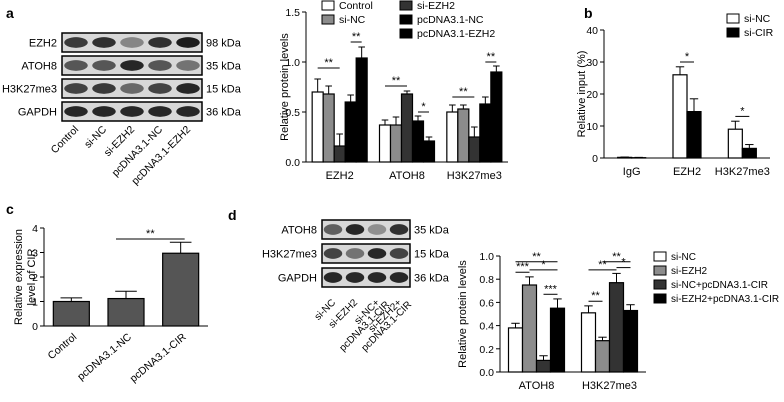 The height and width of the screenshot is (402, 784). Describe the element at coordinates (29, 90) in the screenshot. I see `blot-a-protein-label: H3K27me3` at that location.